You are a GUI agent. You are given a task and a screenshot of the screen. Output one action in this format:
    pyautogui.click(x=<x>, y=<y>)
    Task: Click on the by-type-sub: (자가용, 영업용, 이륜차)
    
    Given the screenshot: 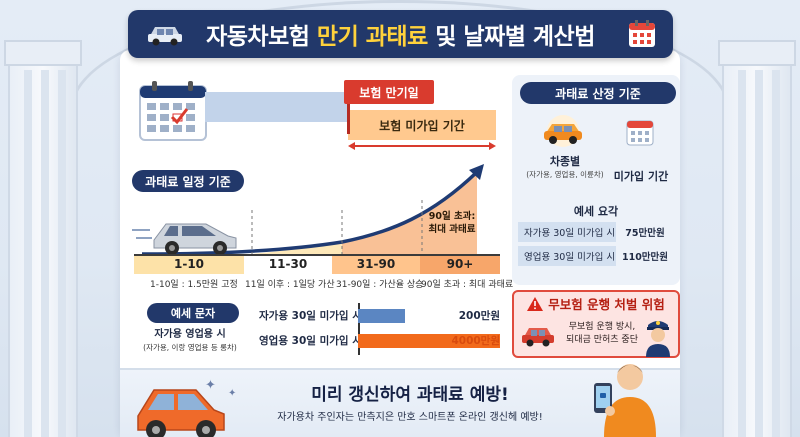 What is the action you would take?
    pyautogui.click(x=565, y=174)
    